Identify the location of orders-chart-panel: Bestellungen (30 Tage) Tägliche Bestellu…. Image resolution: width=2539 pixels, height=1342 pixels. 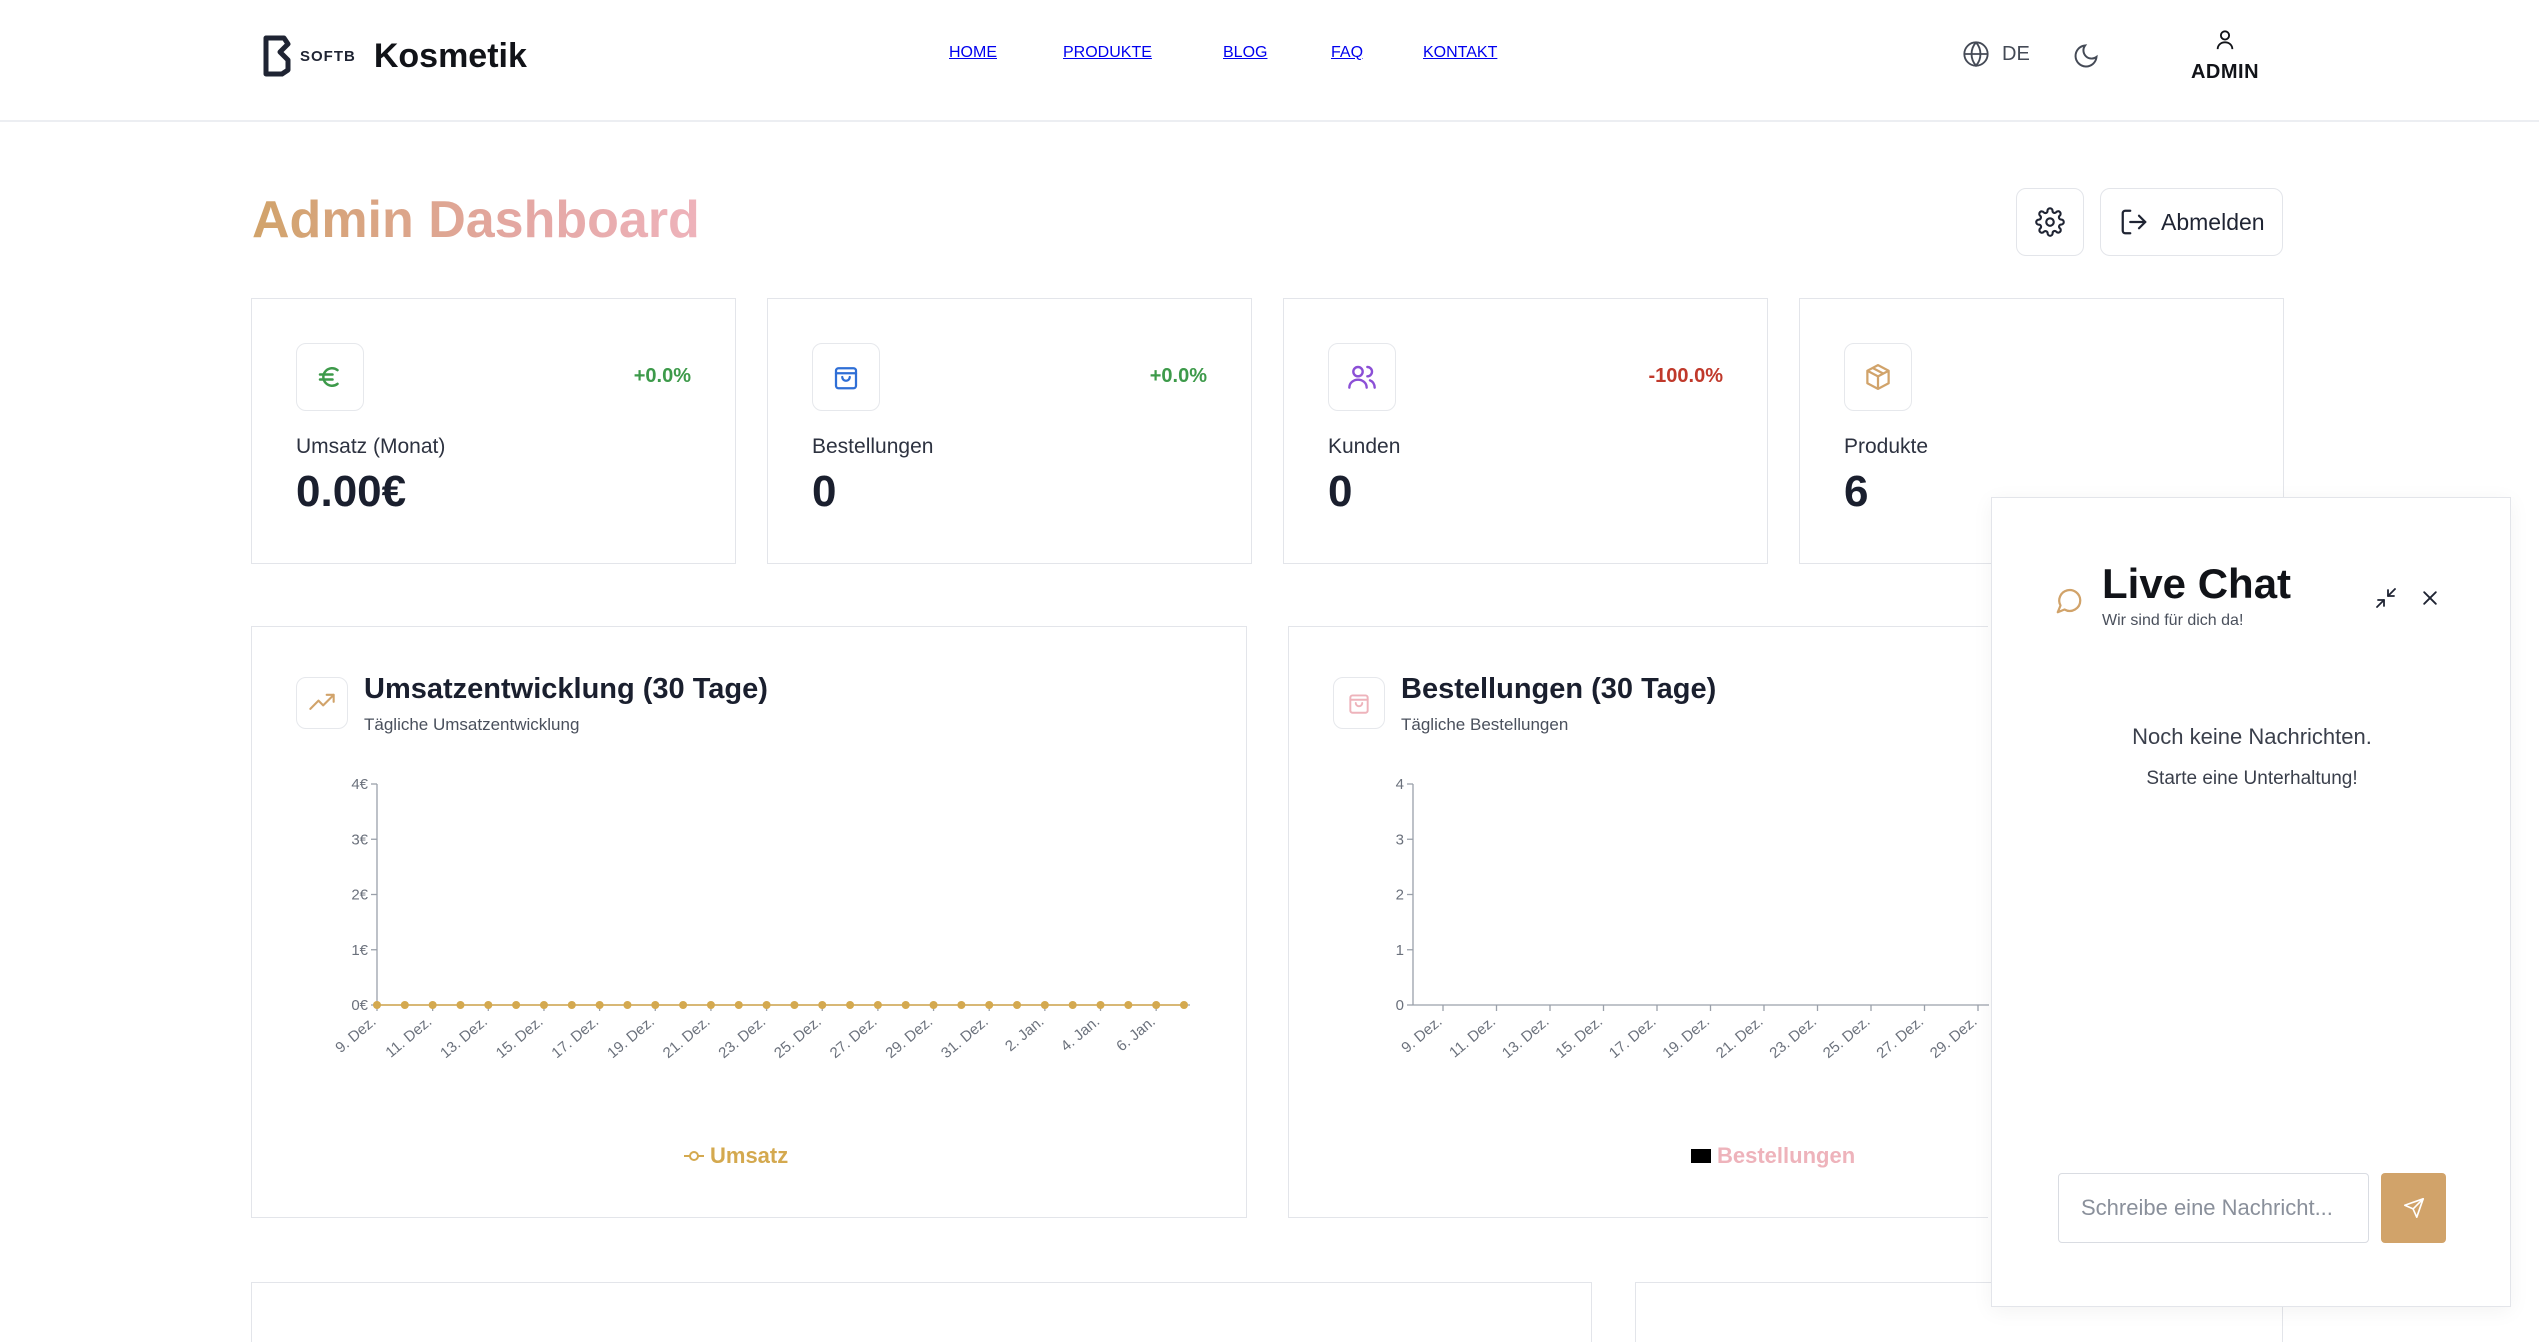
(1638, 922).